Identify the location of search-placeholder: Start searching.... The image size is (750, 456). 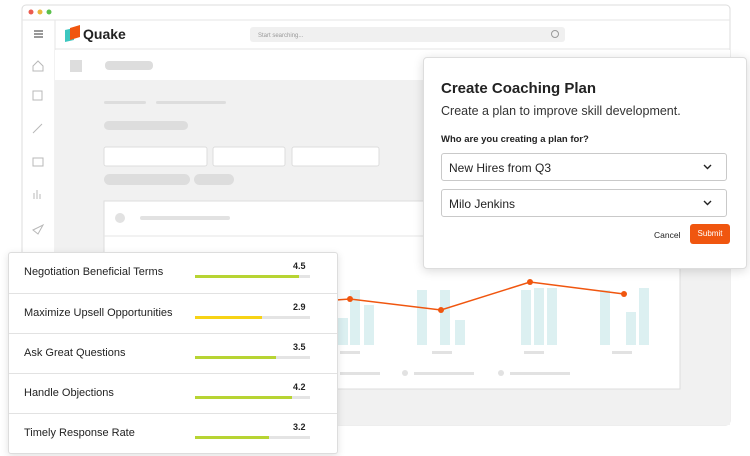
(281, 36).